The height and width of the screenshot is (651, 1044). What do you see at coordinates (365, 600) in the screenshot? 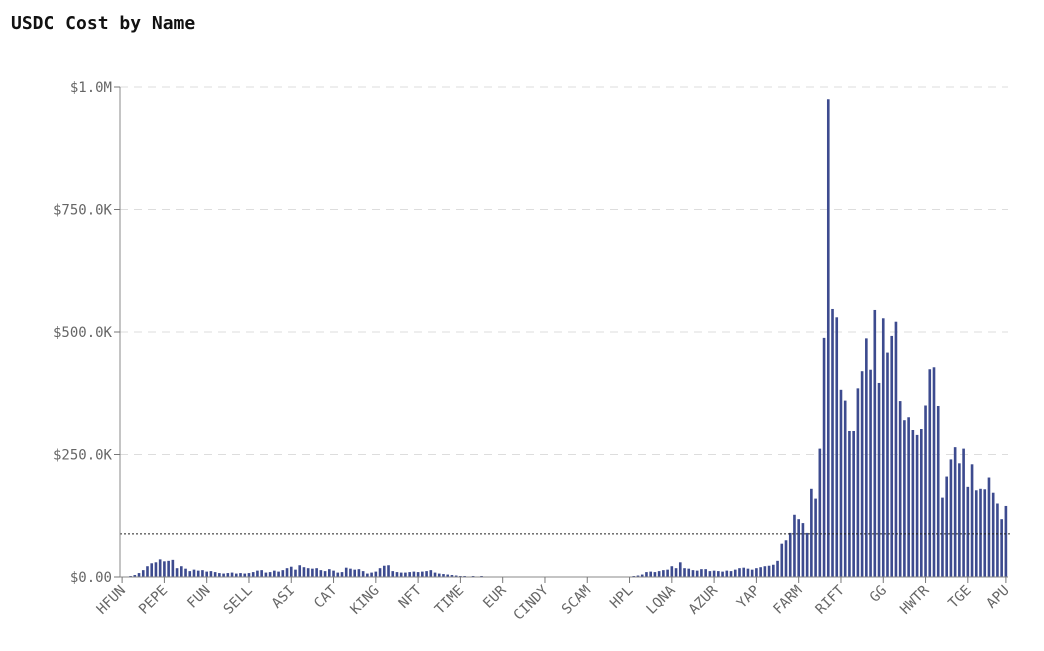
I see `x-tick-label: KING` at bounding box center [365, 600].